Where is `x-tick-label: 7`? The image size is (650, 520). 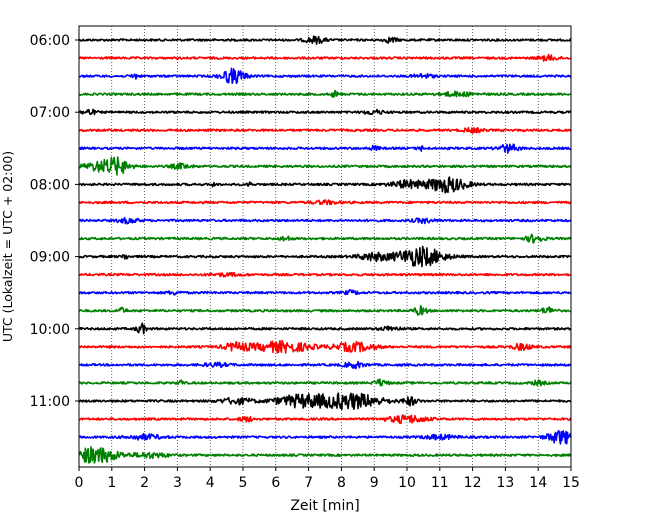 x-tick-label: 7 is located at coordinates (308, 483).